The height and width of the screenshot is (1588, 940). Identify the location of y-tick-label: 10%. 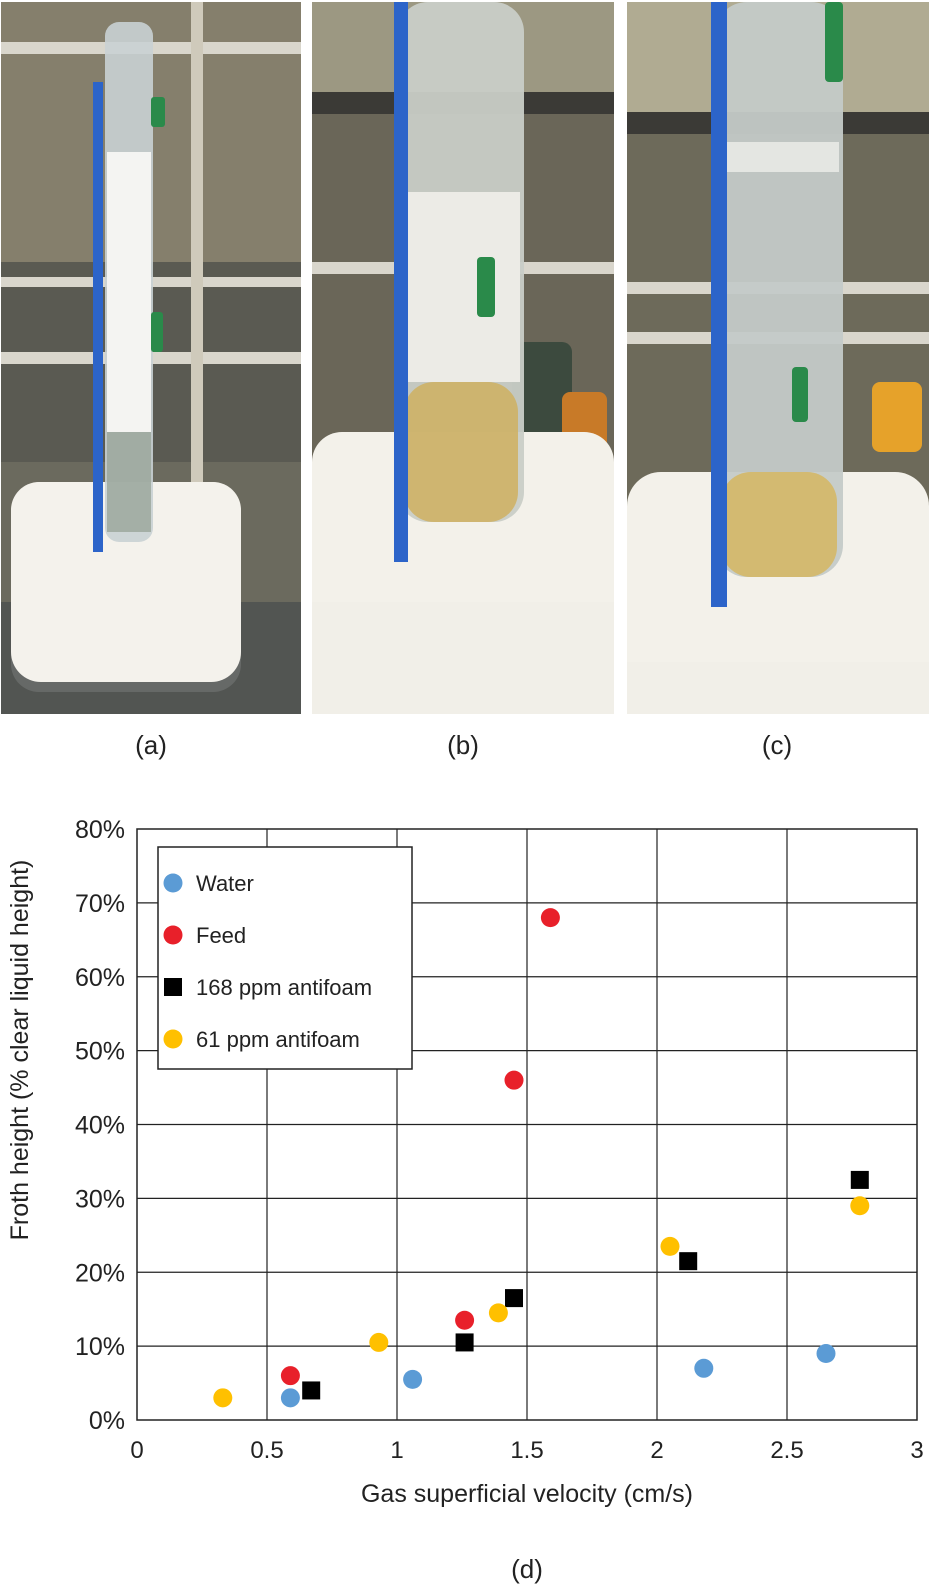
(100, 1347).